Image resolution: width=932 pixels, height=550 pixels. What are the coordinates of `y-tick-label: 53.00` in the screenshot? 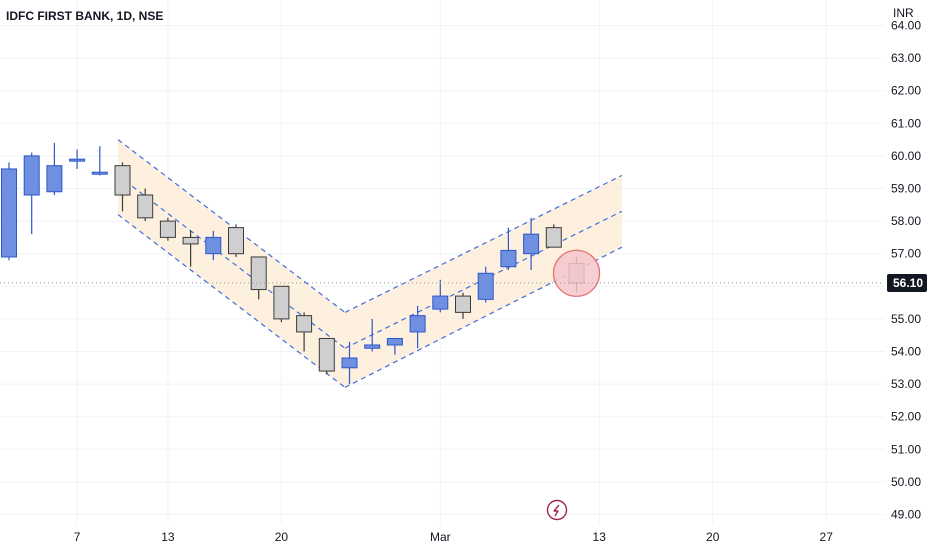 It's located at (906, 384).